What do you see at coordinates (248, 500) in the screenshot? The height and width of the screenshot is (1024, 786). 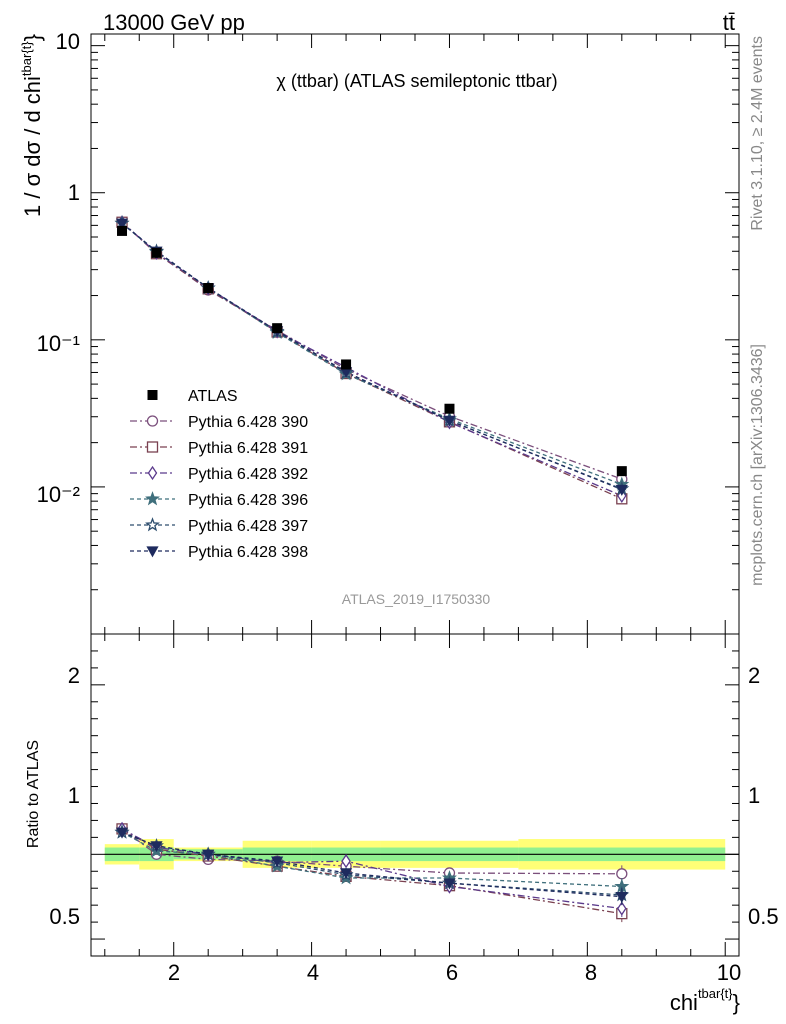 I see `legend-label: Pythia 6.428 396` at bounding box center [248, 500].